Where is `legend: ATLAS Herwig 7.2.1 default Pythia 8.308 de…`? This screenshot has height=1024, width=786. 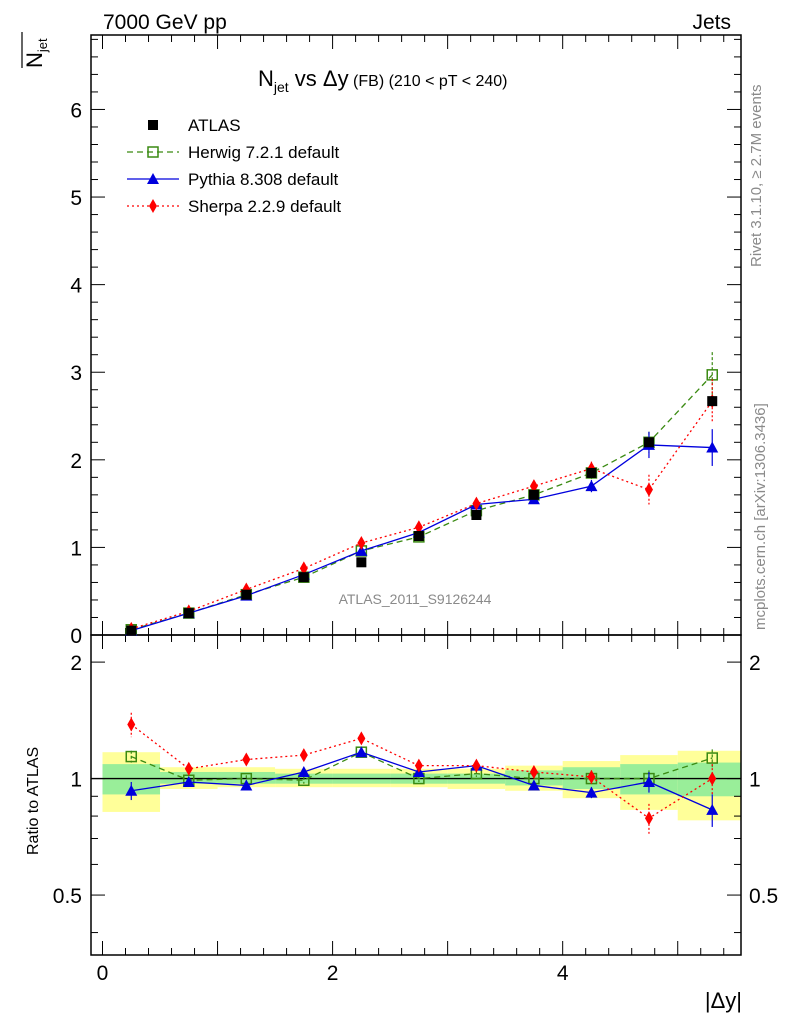
legend: ATLAS Herwig 7.2.1 default Pythia 8.308 de… is located at coordinates (234, 166).